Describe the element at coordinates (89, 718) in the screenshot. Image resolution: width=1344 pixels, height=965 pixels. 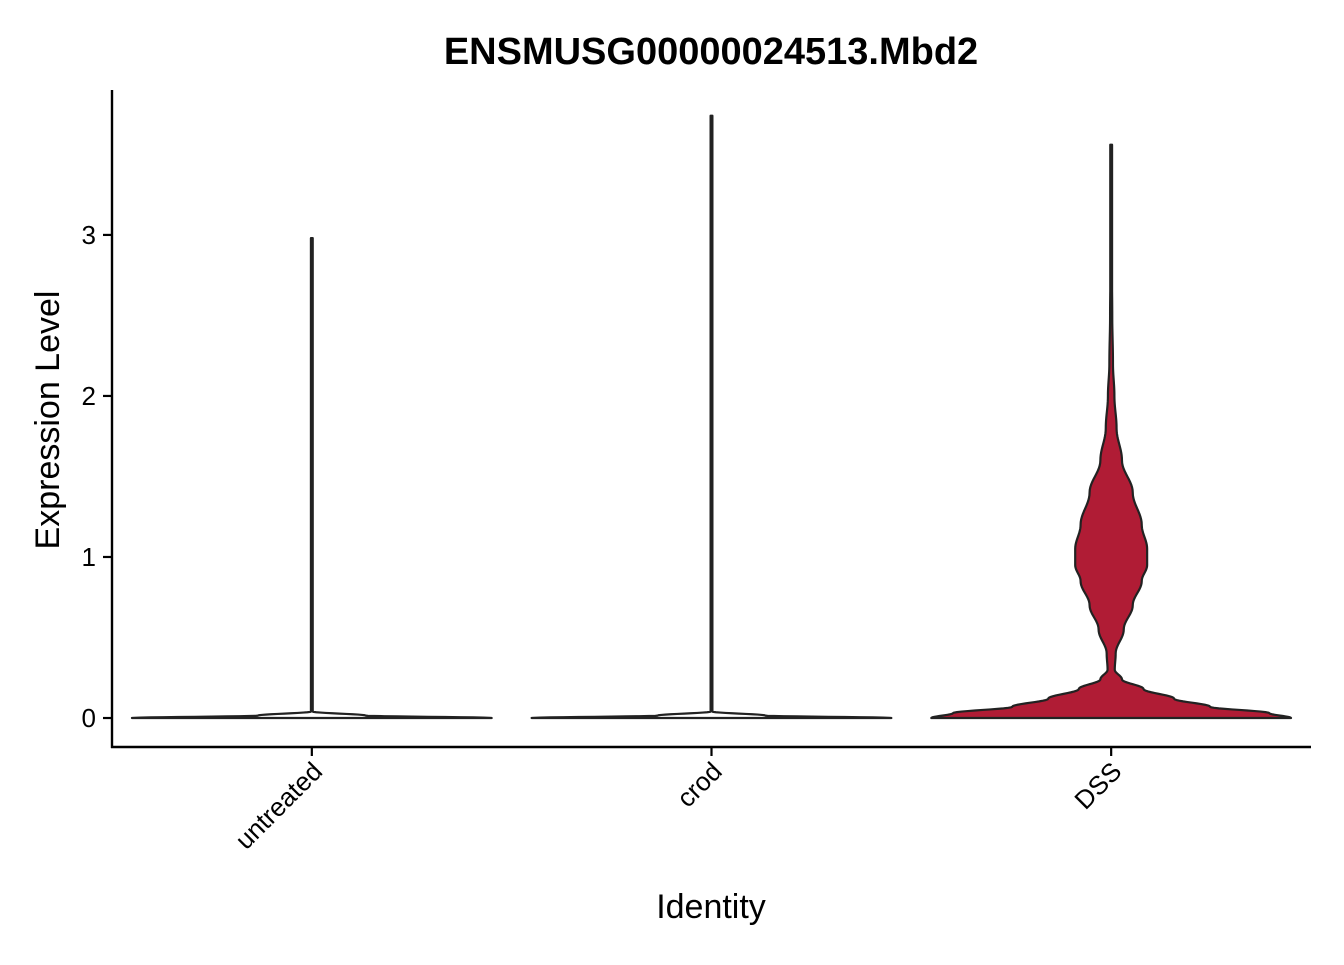
I see `y-tick-label: 0` at that location.